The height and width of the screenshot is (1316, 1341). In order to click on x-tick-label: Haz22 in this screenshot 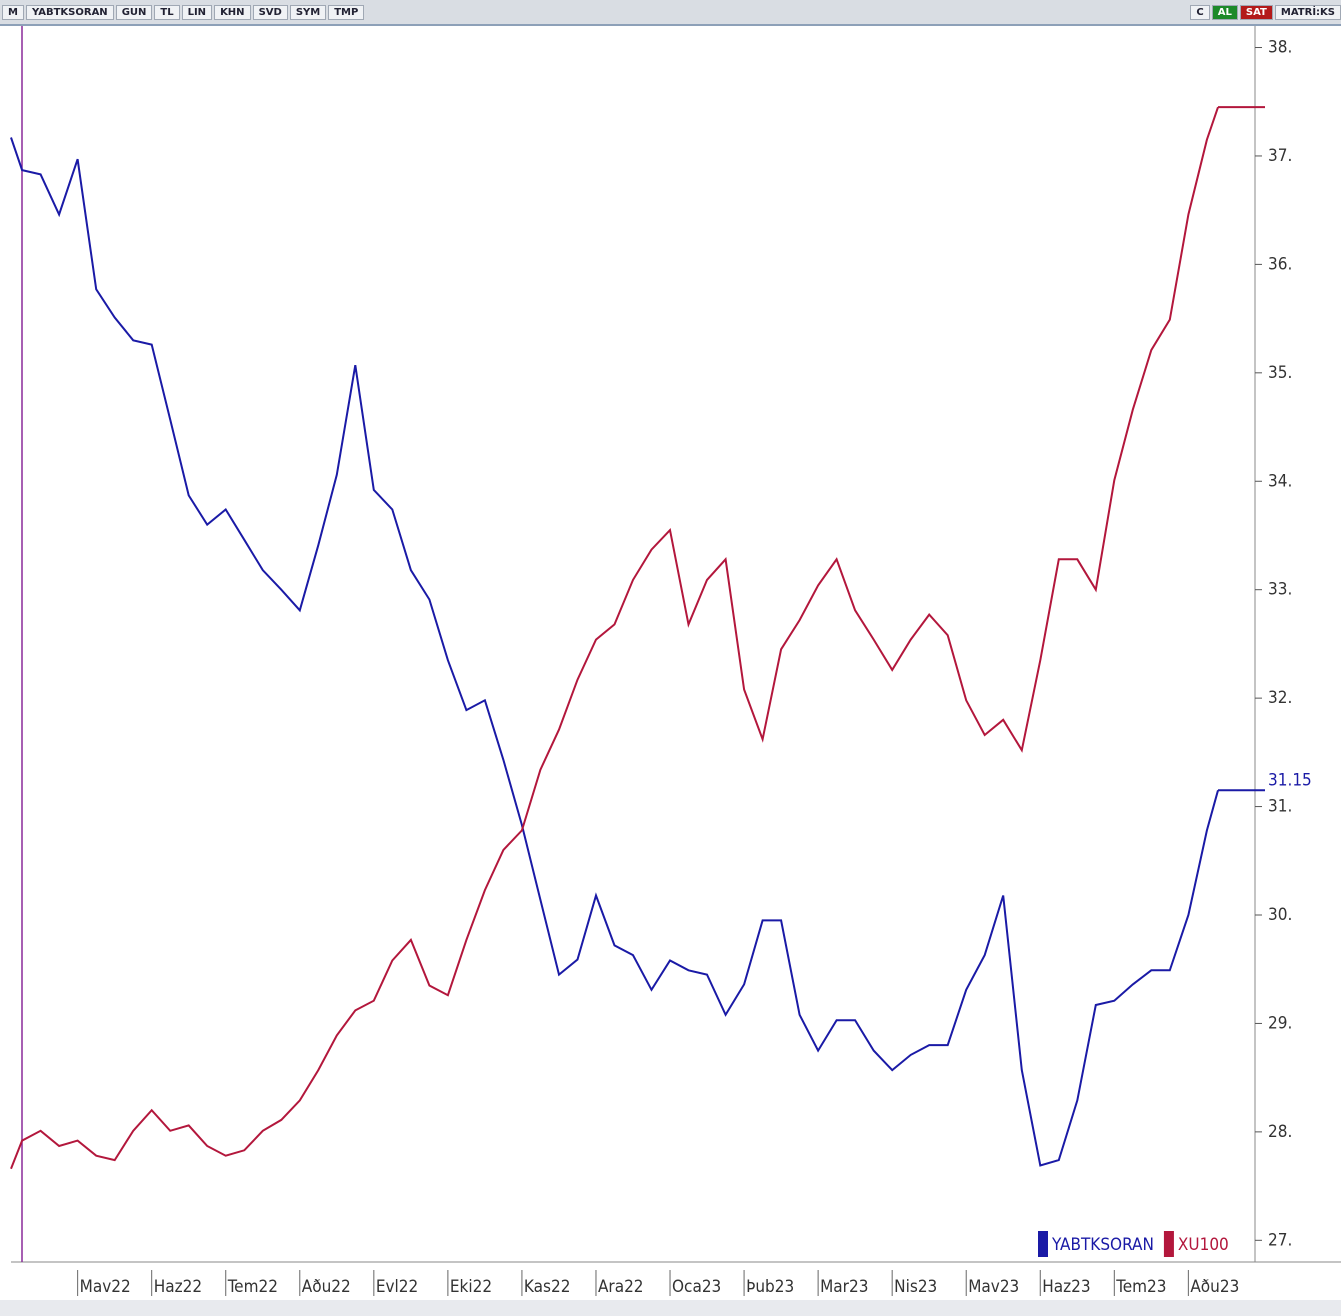, I will do `click(178, 1287)`.